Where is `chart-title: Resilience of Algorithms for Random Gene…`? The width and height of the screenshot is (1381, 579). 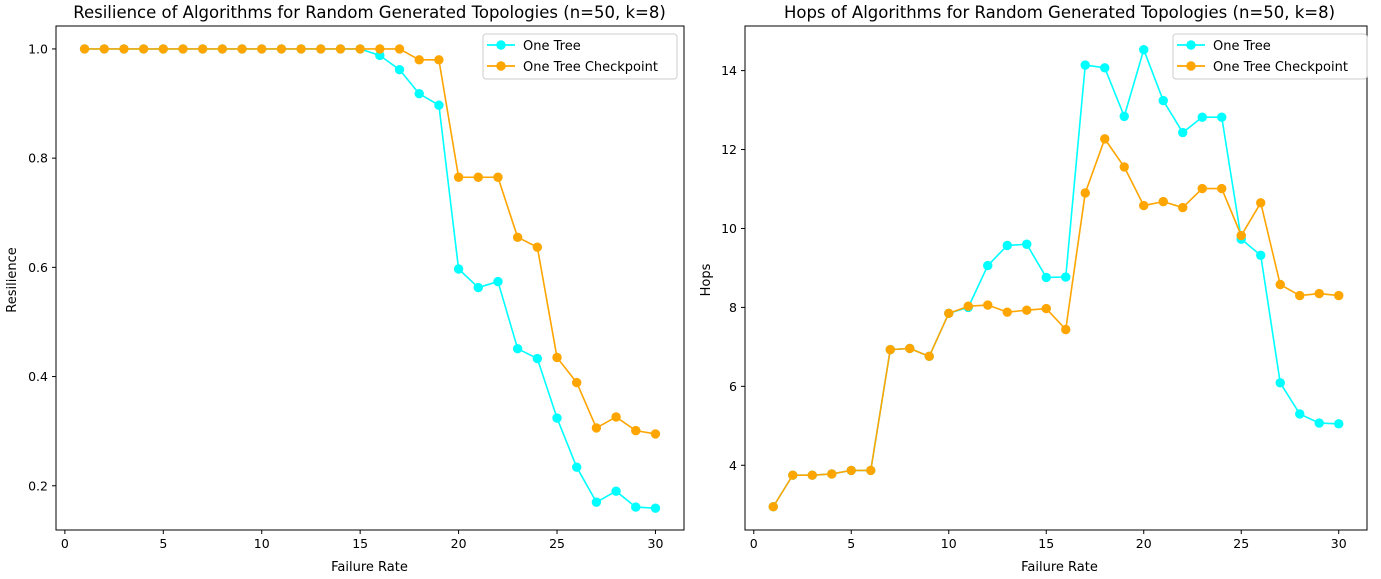
chart-title: Resilience of Algorithms for Random Gene… is located at coordinates (369, 12).